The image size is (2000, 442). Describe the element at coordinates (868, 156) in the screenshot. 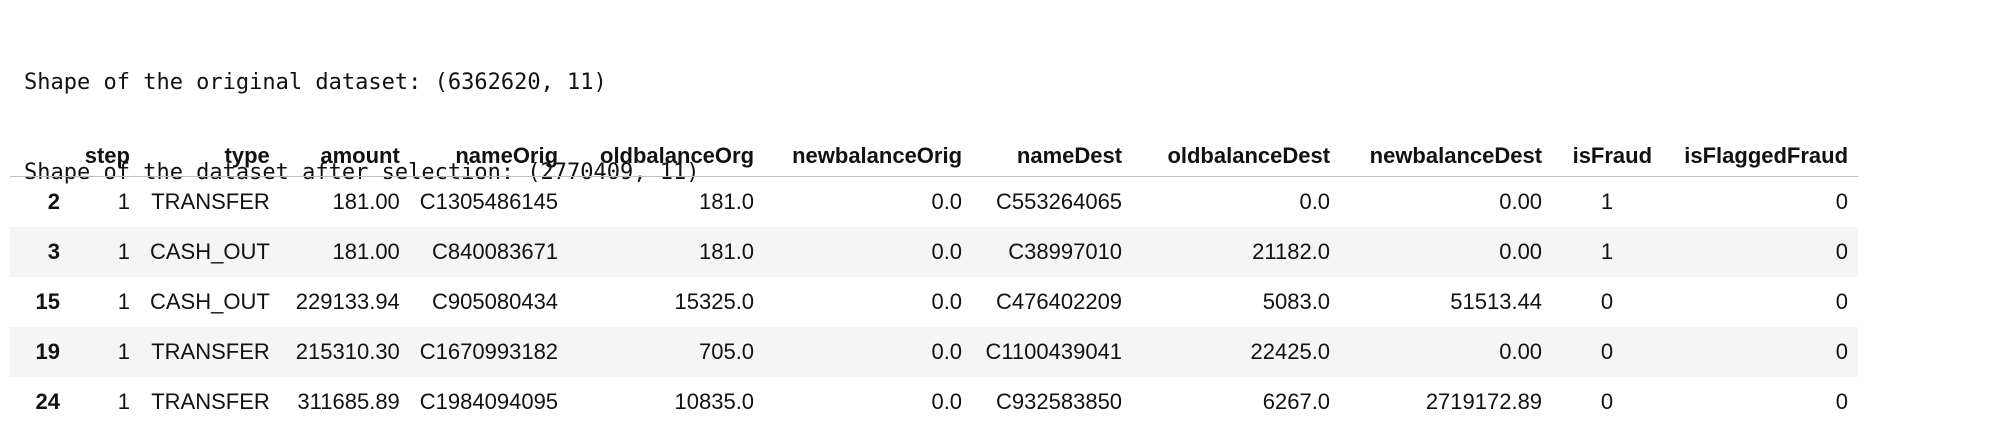

I see `header-newbalanceOrig: newbalanceOrig` at that location.